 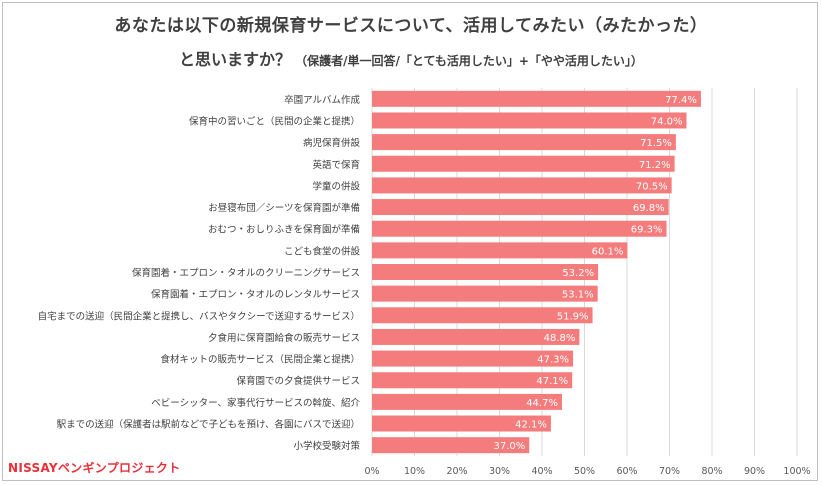 I want to click on x-tick-label: 20%, so click(x=456, y=471).